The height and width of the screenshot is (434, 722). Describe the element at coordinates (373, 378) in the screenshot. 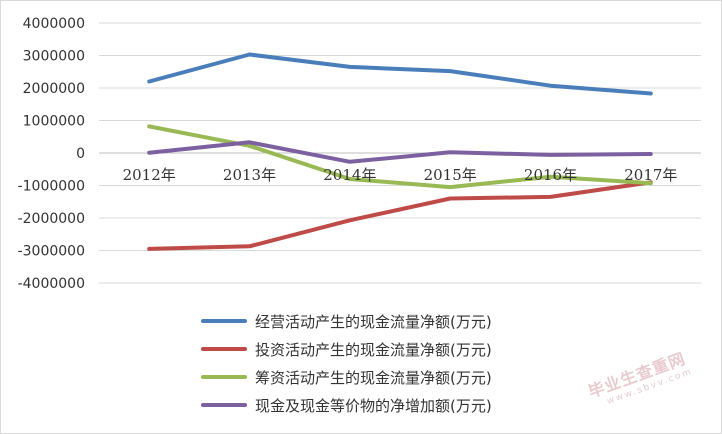

I see `legend-label-3: 筹资活动产生的现金流量净额(万元)` at that location.